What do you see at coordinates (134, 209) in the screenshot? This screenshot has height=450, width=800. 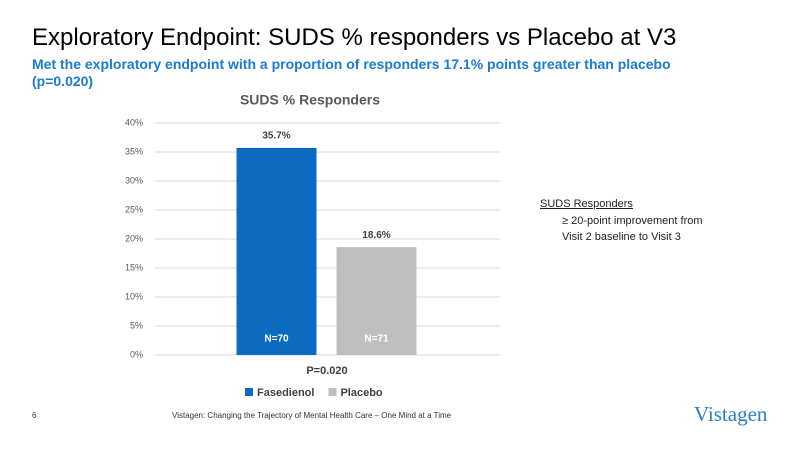 I see `y-tick-label: 25%` at bounding box center [134, 209].